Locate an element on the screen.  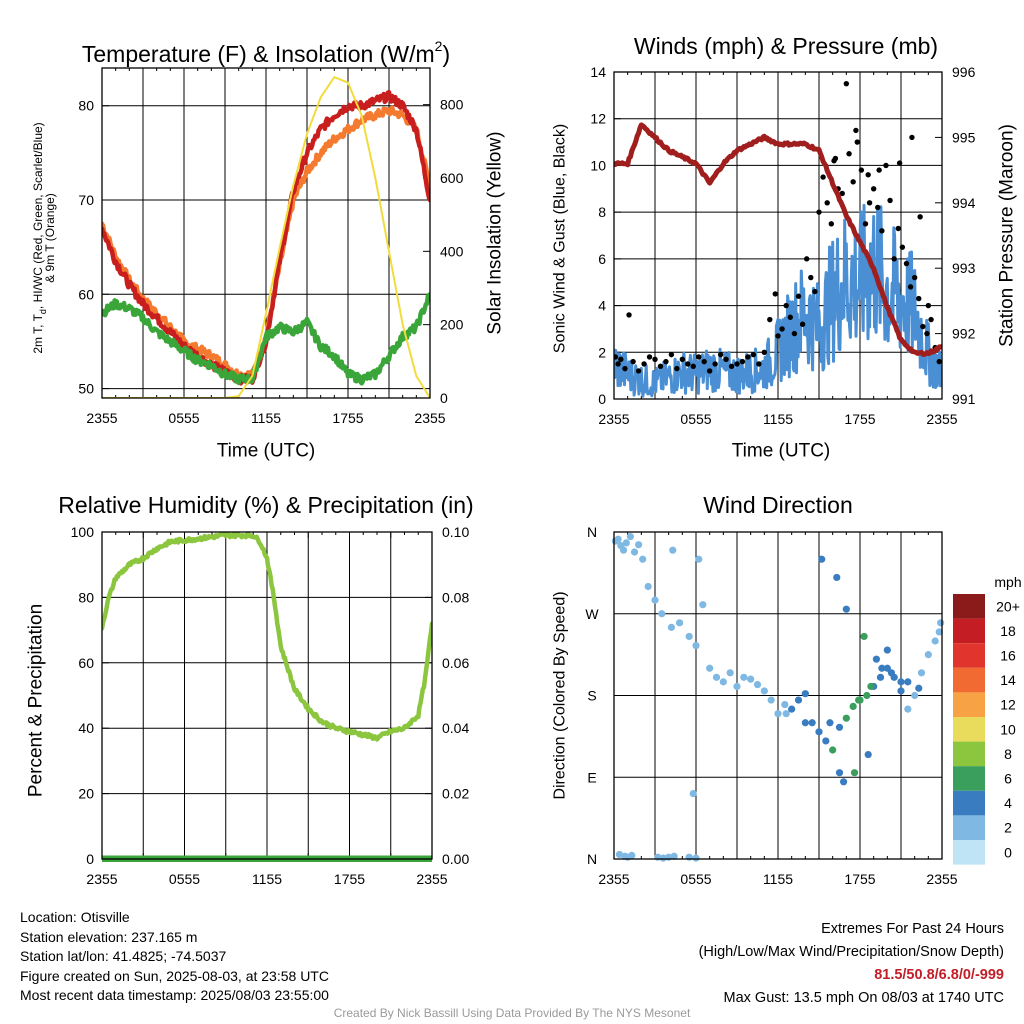
legend-label: 20+ is located at coordinates (1008, 606).